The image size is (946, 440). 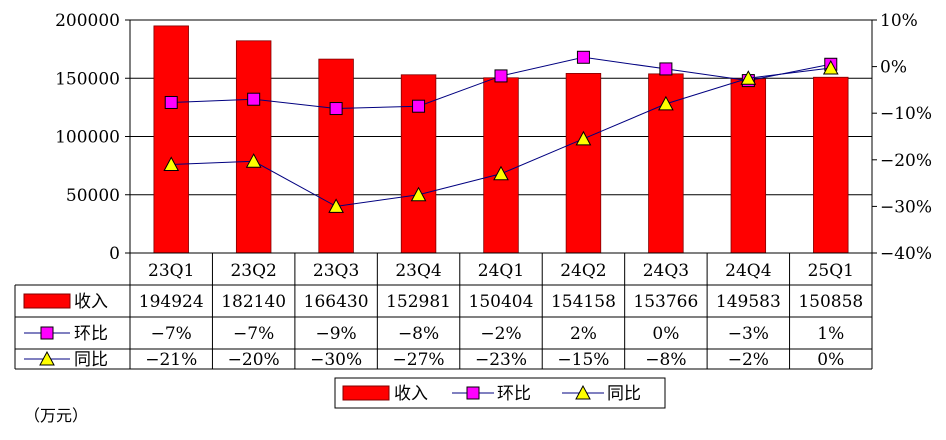 What do you see at coordinates (171, 360) in the screenshot?
I see `table-cell-value: −21%` at bounding box center [171, 360].